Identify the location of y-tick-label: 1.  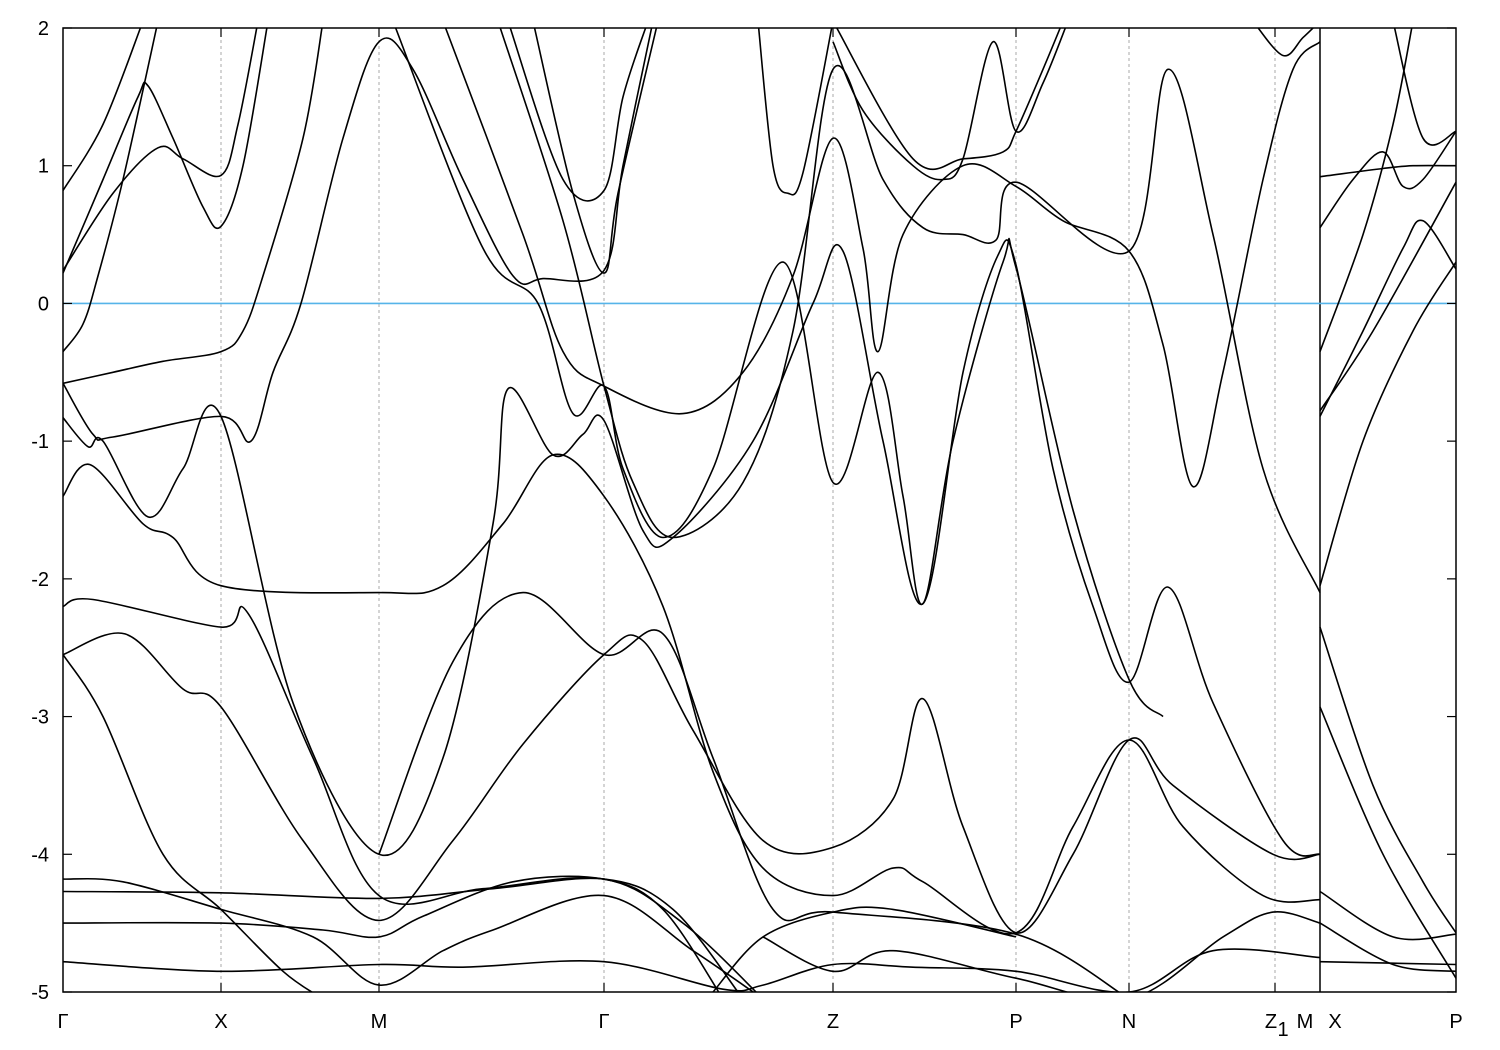
(43, 167).